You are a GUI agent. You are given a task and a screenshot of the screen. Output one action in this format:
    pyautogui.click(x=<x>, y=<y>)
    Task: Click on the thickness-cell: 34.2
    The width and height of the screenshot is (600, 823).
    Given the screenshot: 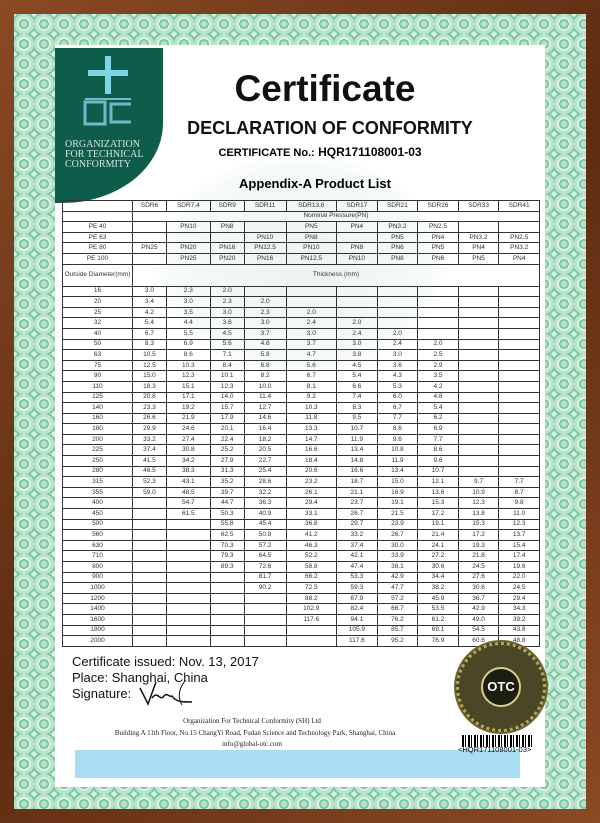 What is the action you would take?
    pyautogui.click(x=188, y=461)
    